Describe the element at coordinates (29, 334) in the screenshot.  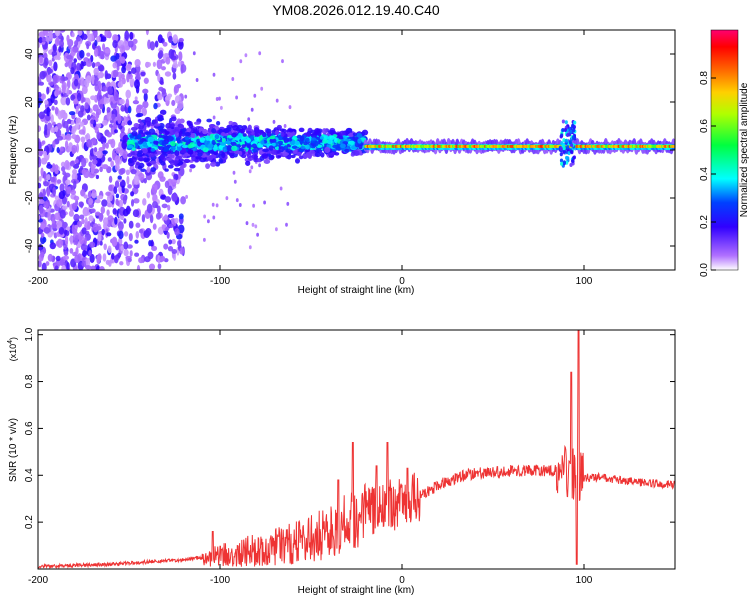
I see `snr-y-tick-label: 1.0` at that location.